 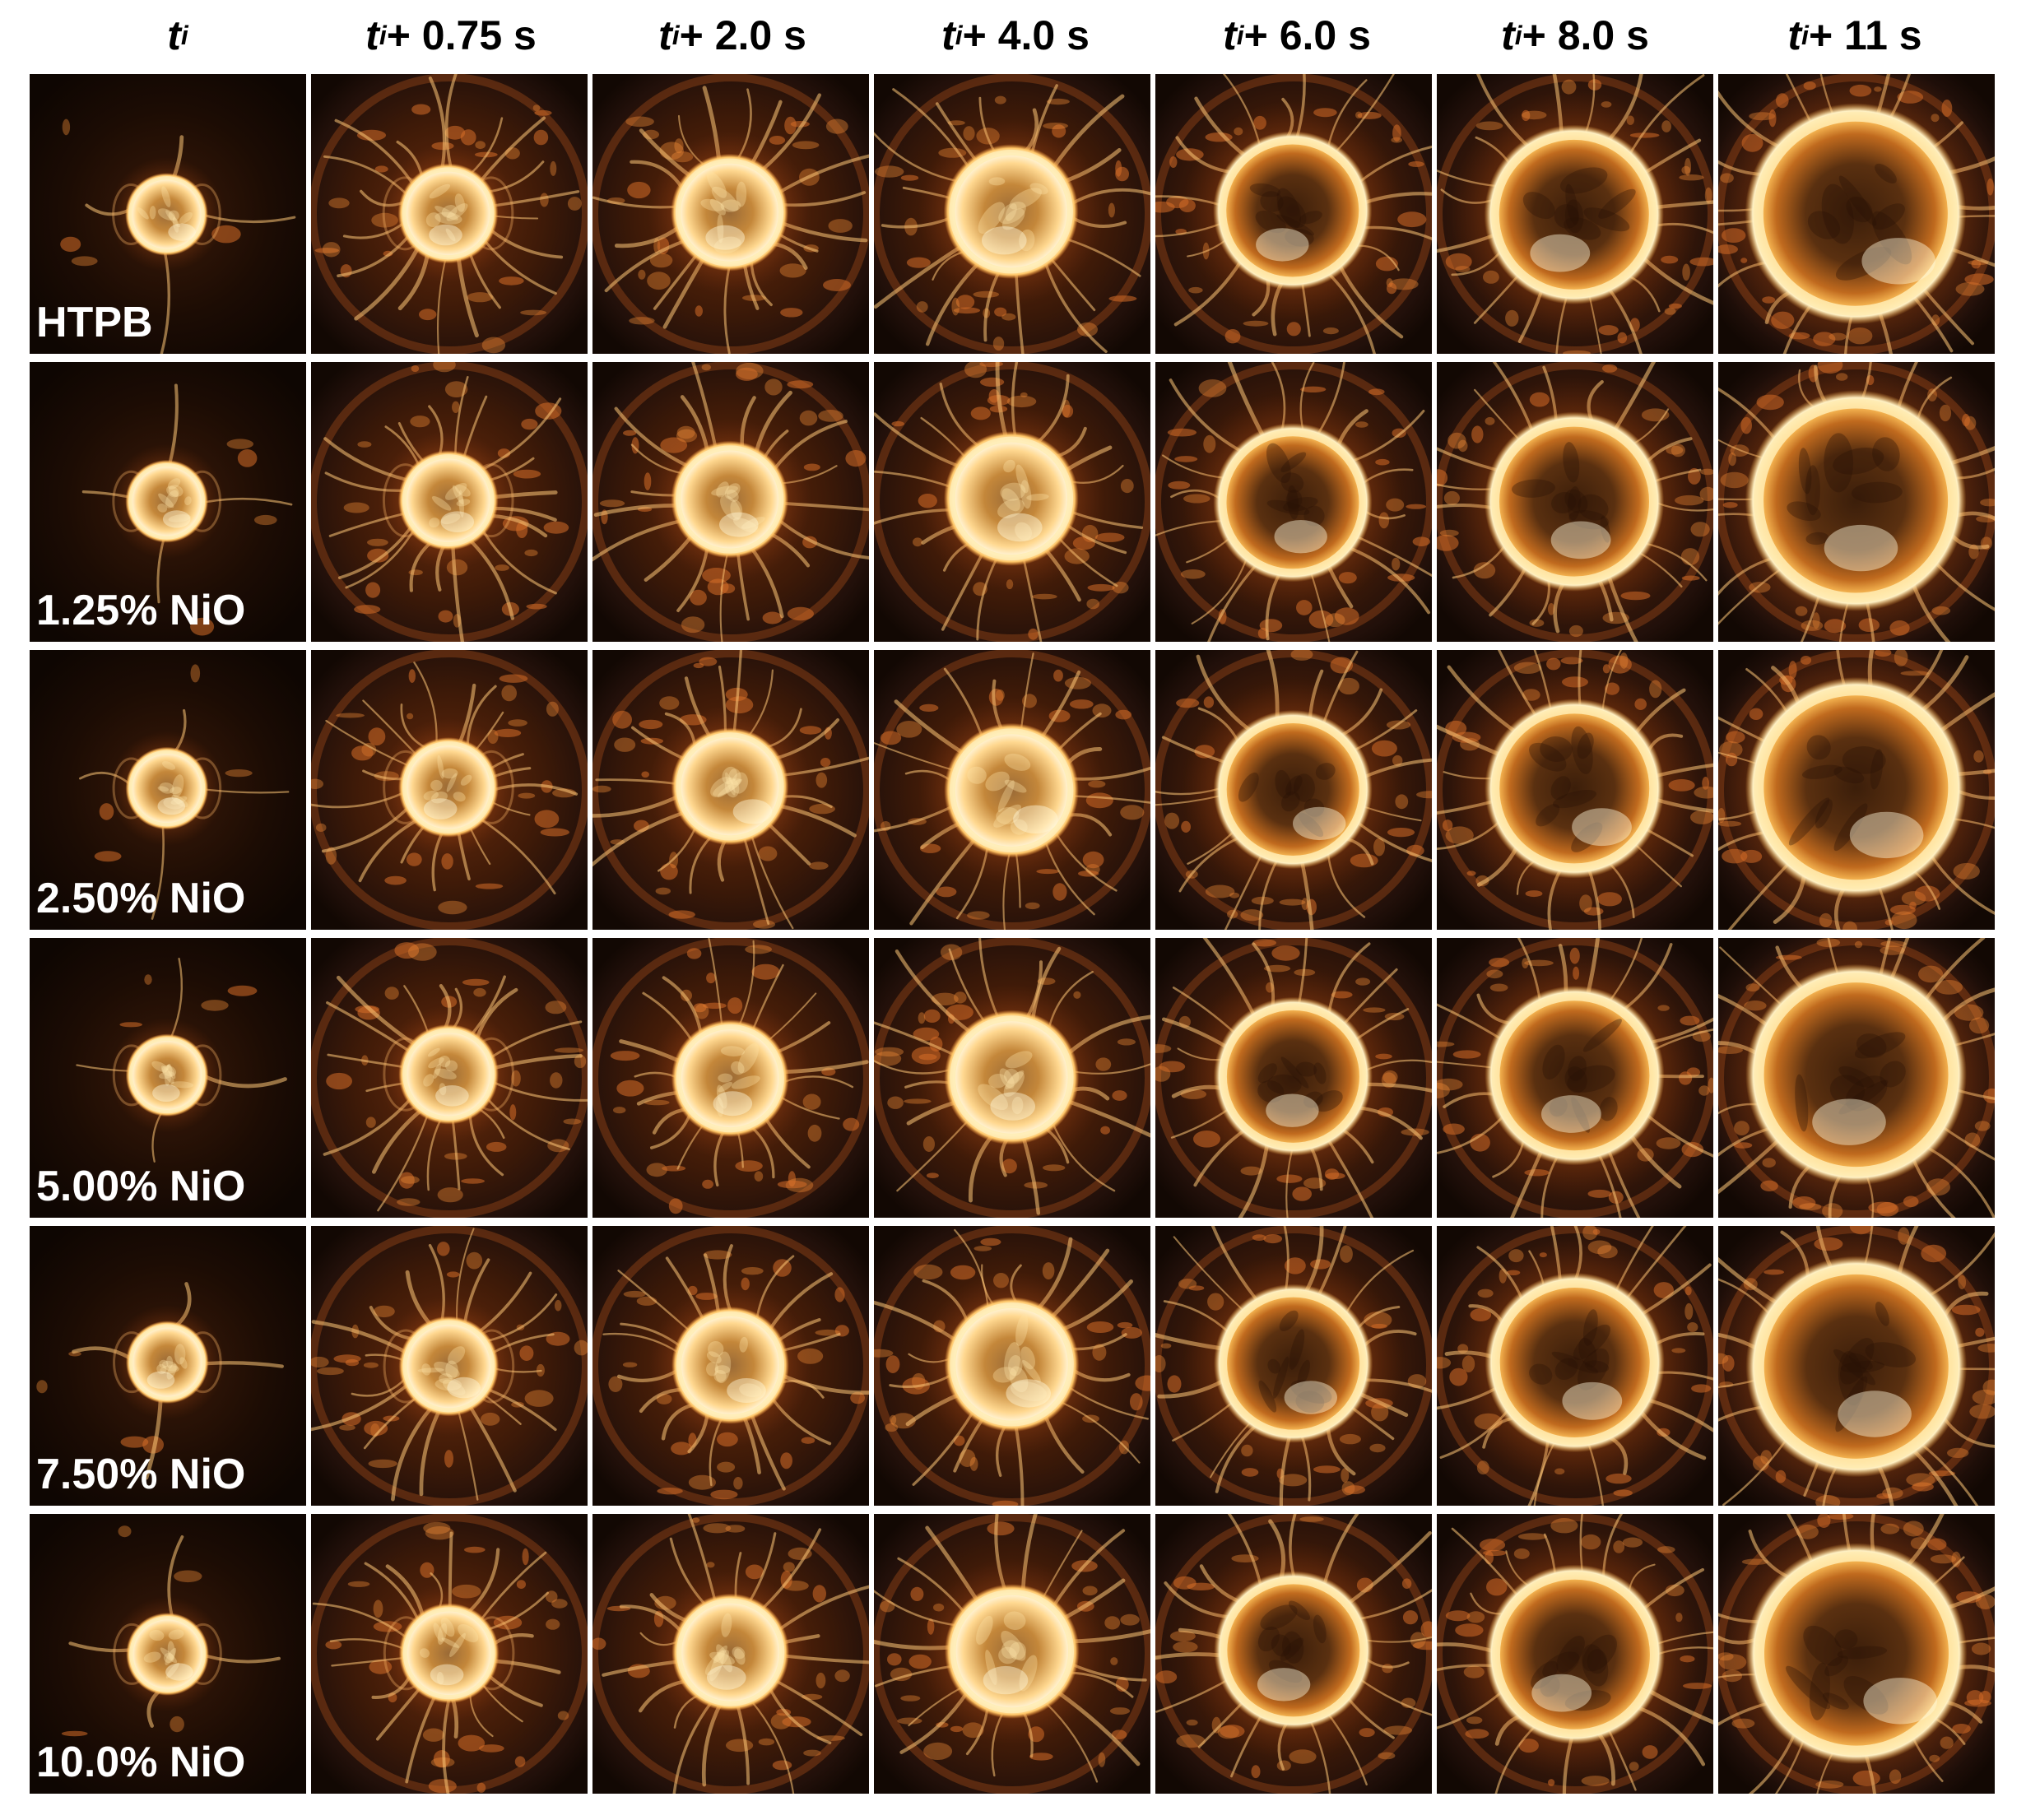 I want to click on column-header-suffix: + 0.75 s, so click(x=461, y=35).